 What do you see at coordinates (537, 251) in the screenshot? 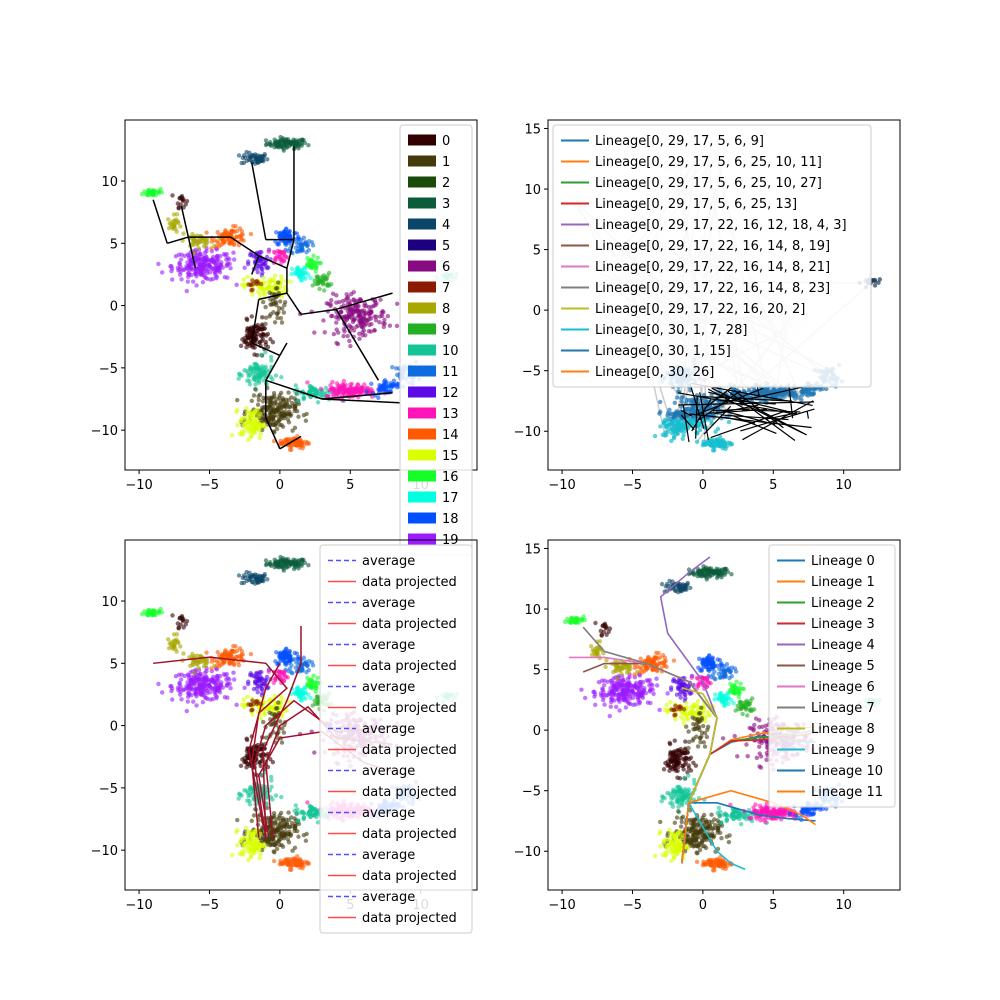
I see `y-tick-label: 5` at bounding box center [537, 251].